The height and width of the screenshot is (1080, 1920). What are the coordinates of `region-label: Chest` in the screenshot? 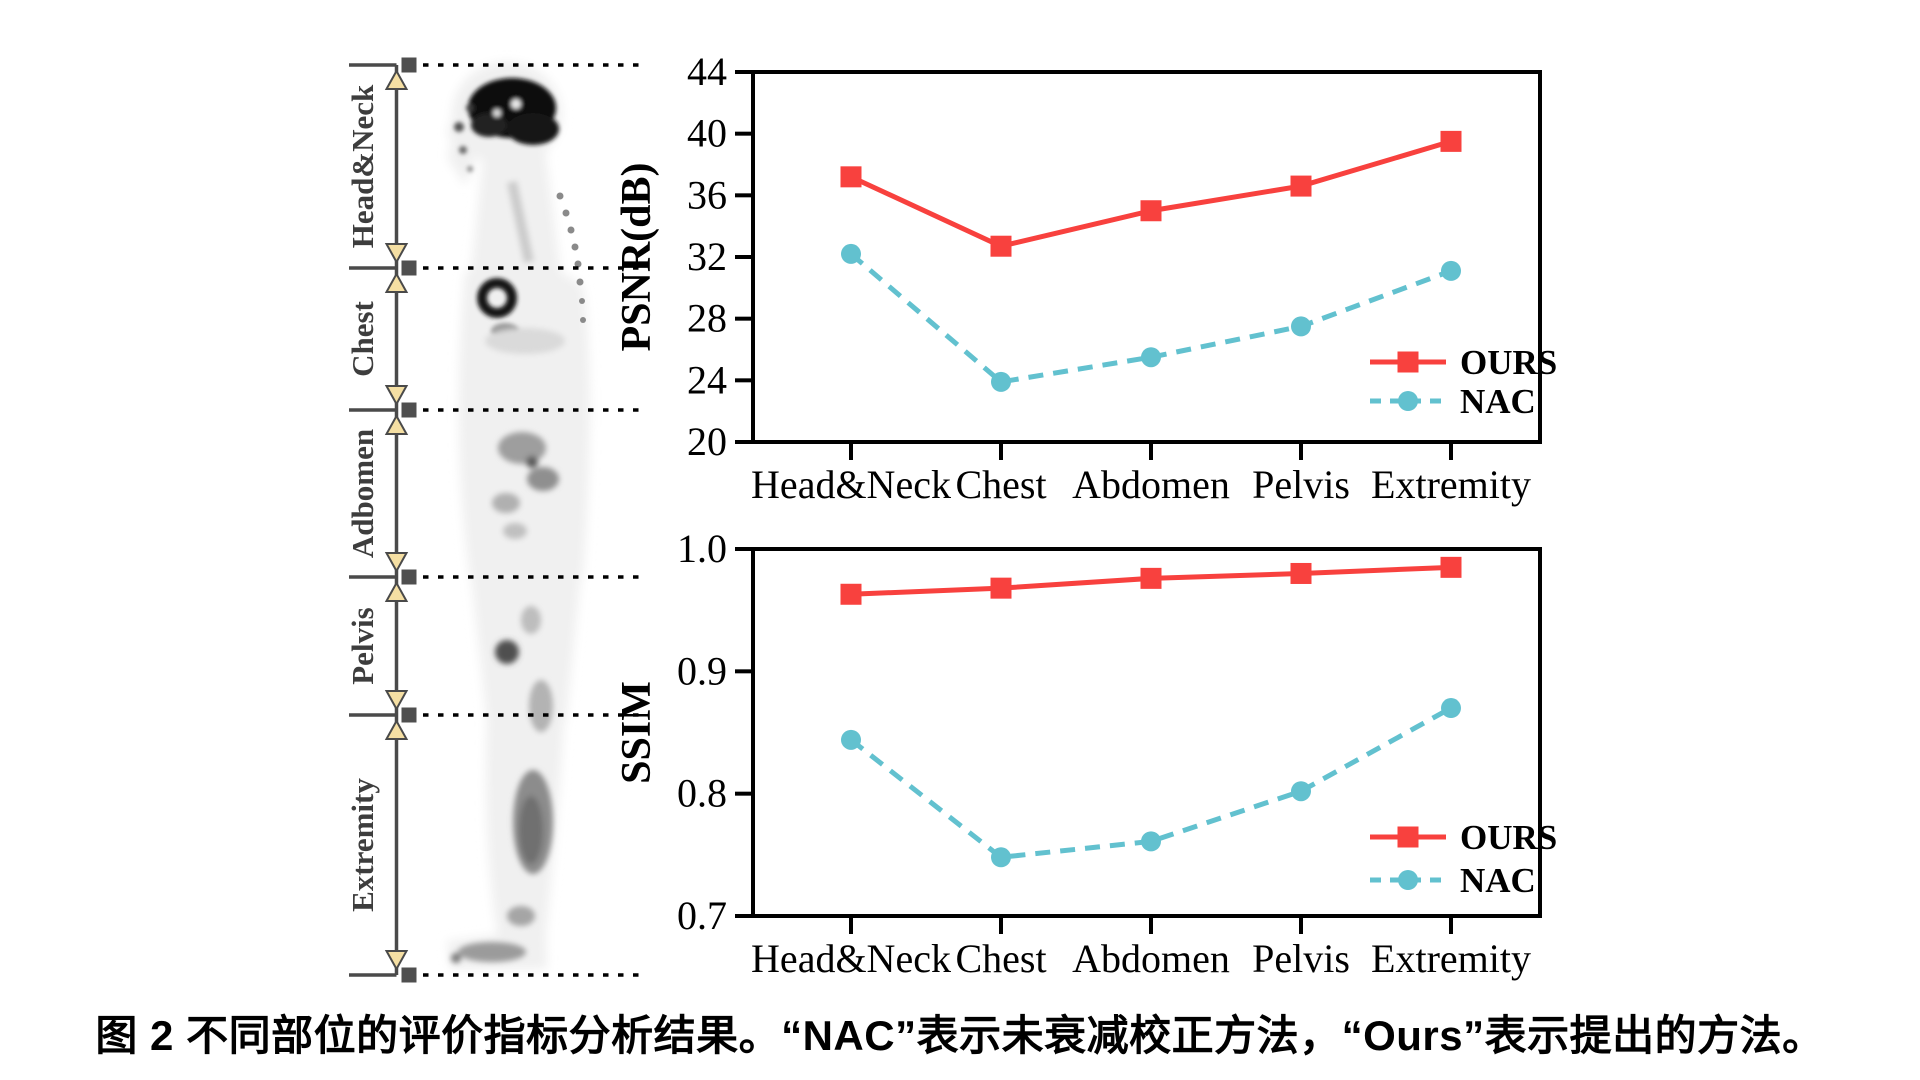 It's located at (362, 338).